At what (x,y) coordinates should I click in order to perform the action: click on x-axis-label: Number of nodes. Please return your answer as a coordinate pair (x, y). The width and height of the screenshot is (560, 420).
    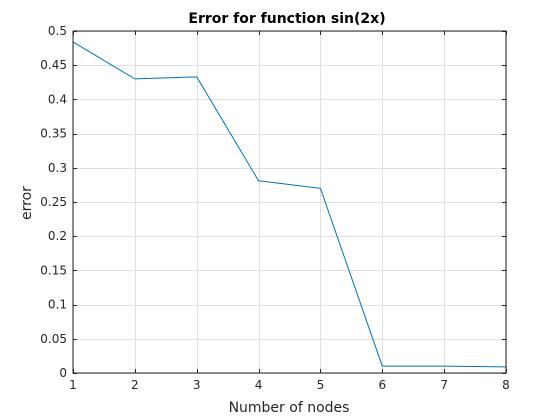
    Looking at the image, I should click on (289, 408).